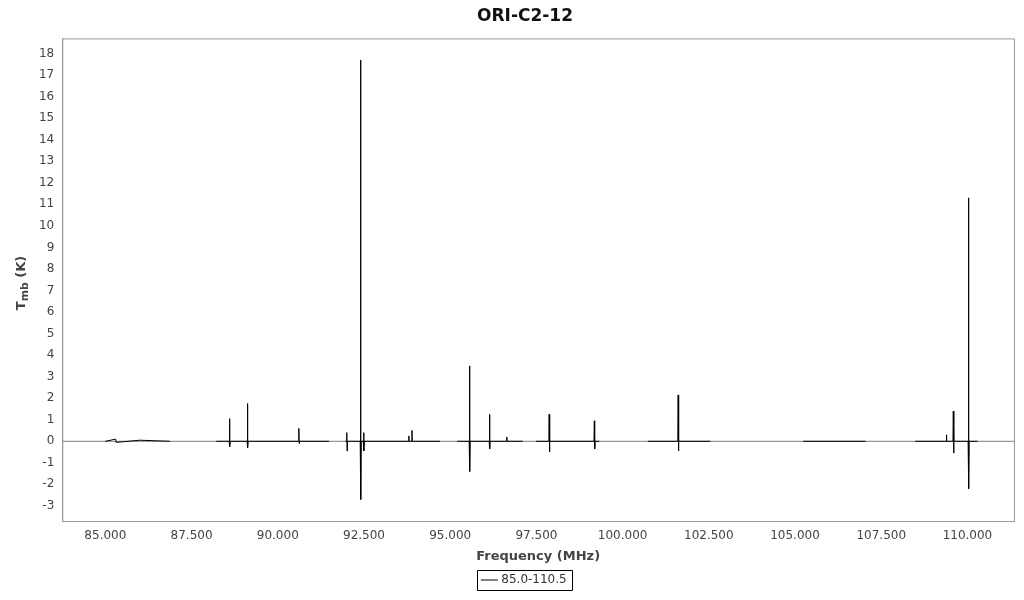  I want to click on legend-label: 85.0-110.5, so click(534, 579).